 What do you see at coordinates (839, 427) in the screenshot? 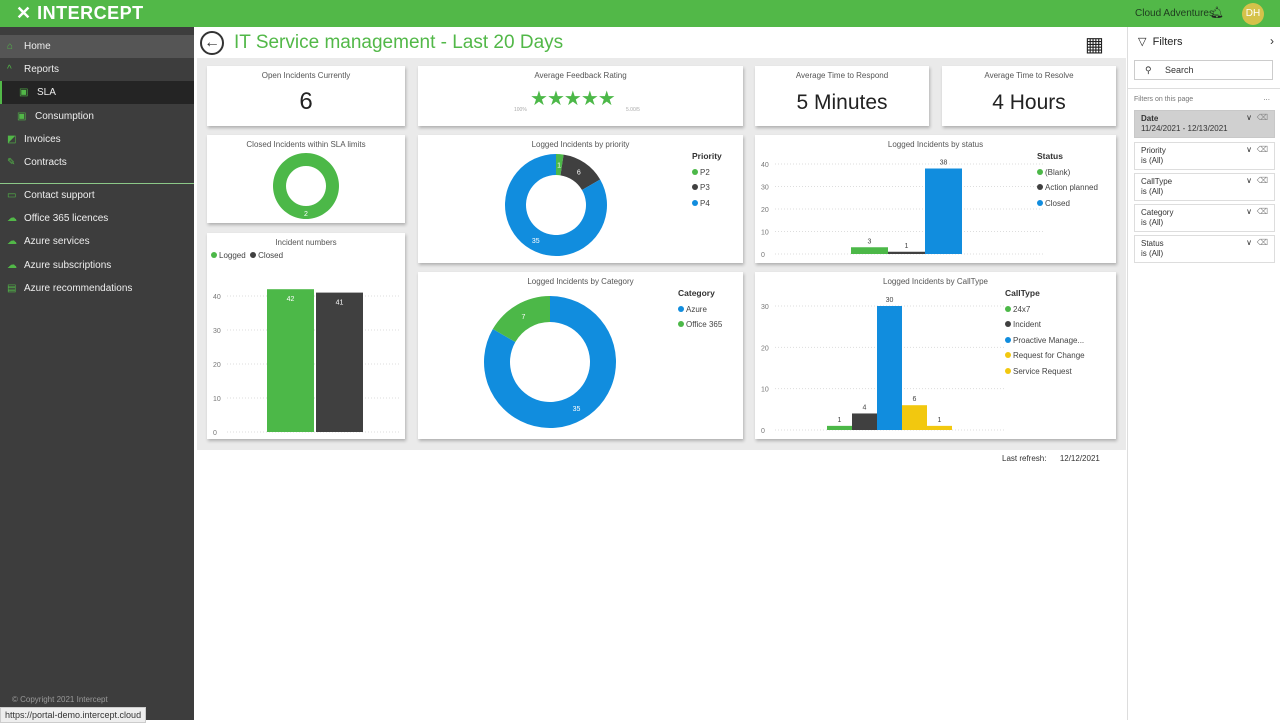
I see `bar-24x7` at bounding box center [839, 427].